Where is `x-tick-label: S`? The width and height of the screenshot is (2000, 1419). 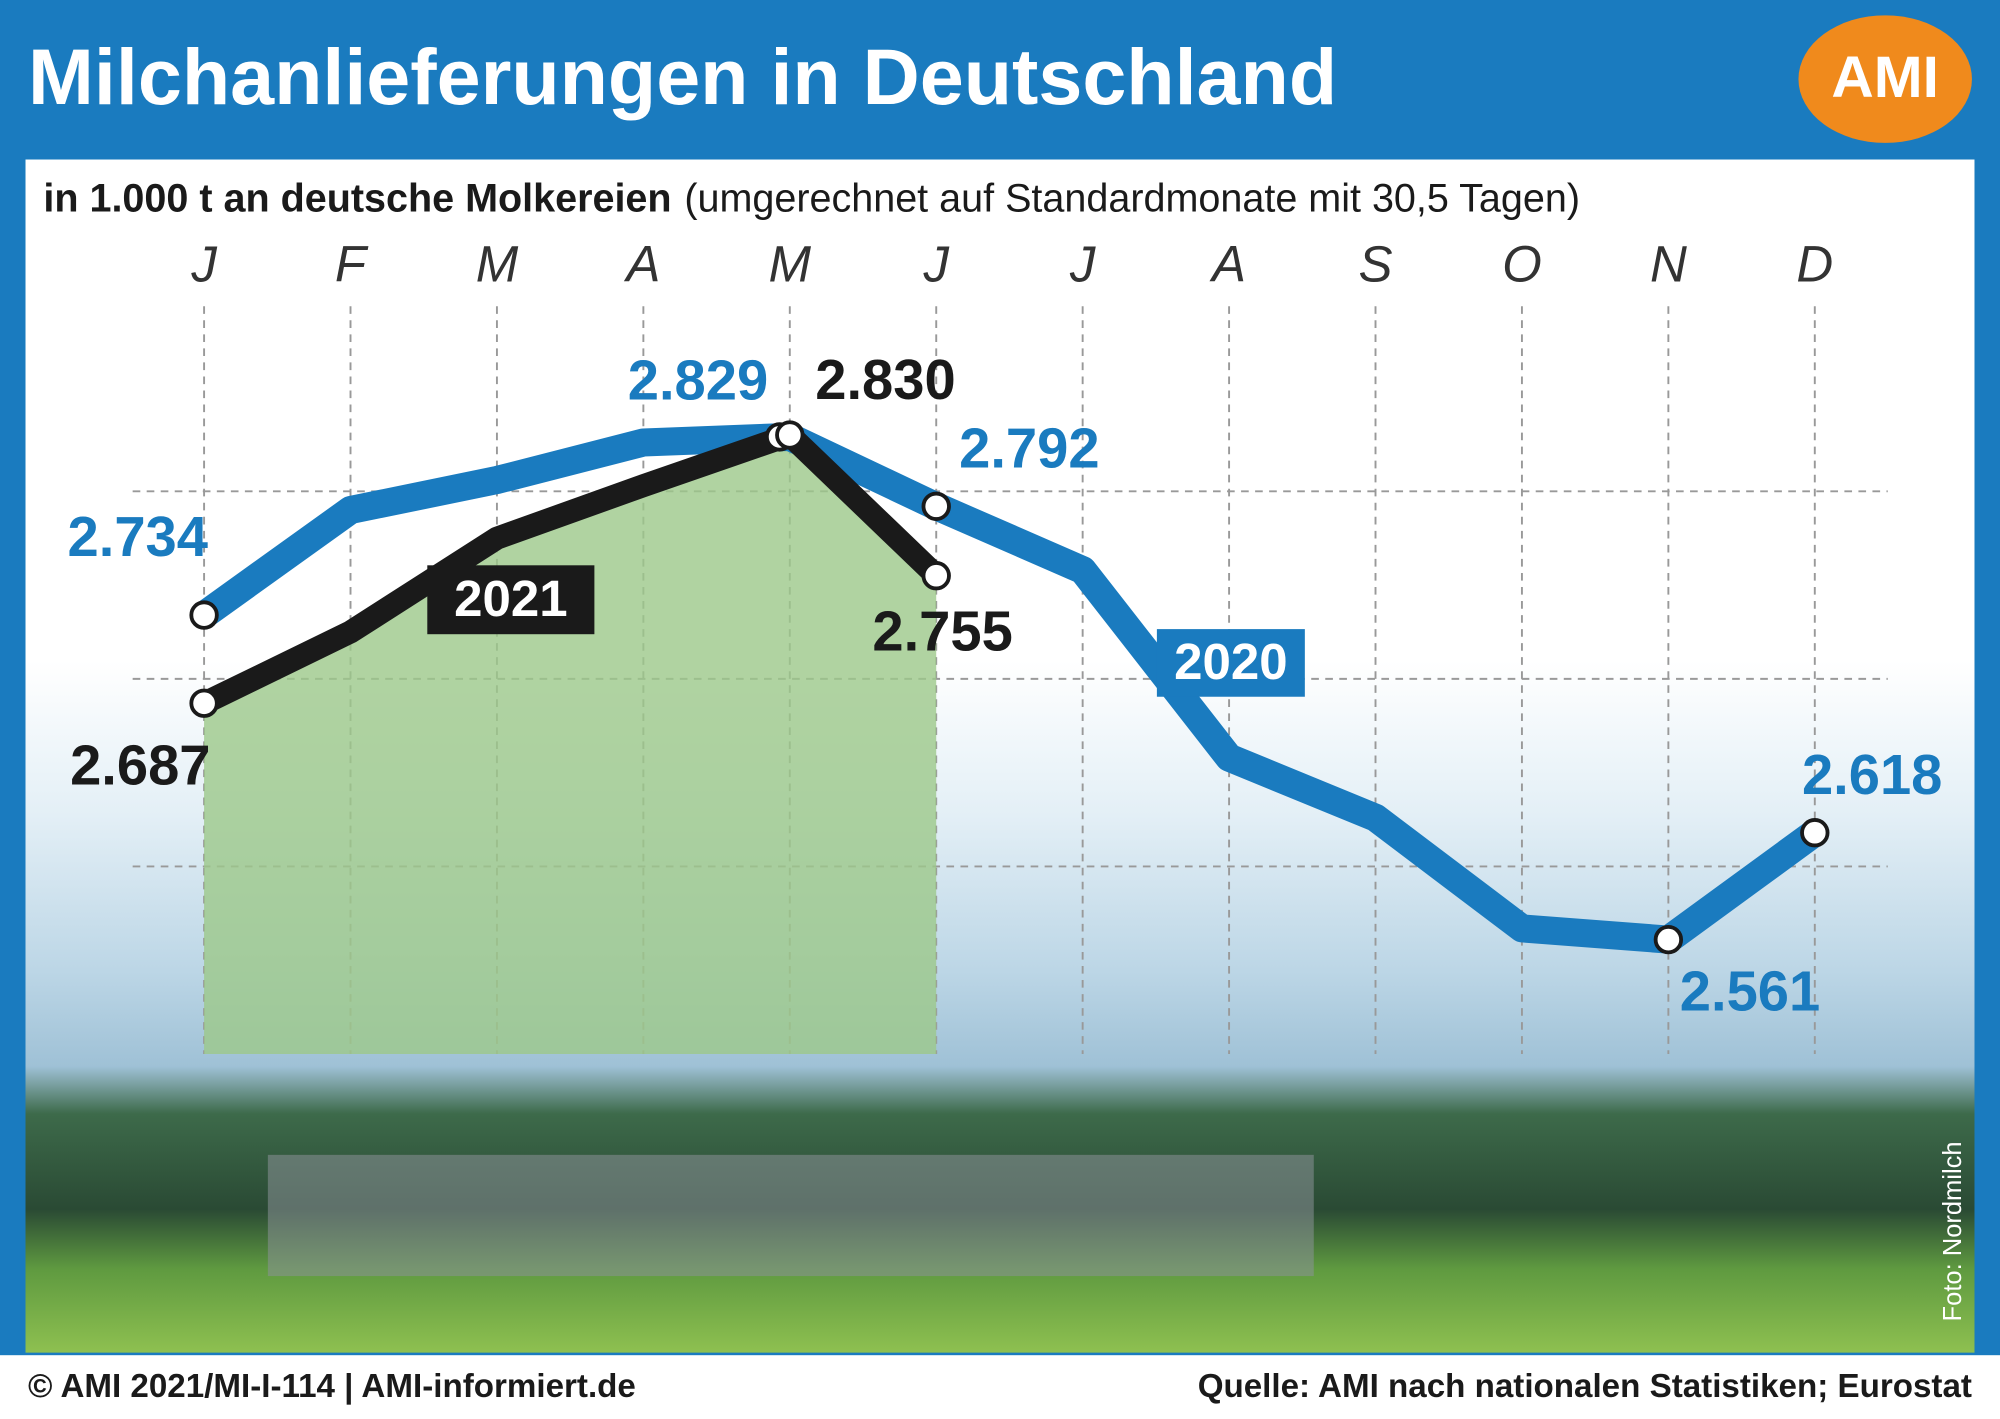
x-tick-label: S is located at coordinates (1375, 263).